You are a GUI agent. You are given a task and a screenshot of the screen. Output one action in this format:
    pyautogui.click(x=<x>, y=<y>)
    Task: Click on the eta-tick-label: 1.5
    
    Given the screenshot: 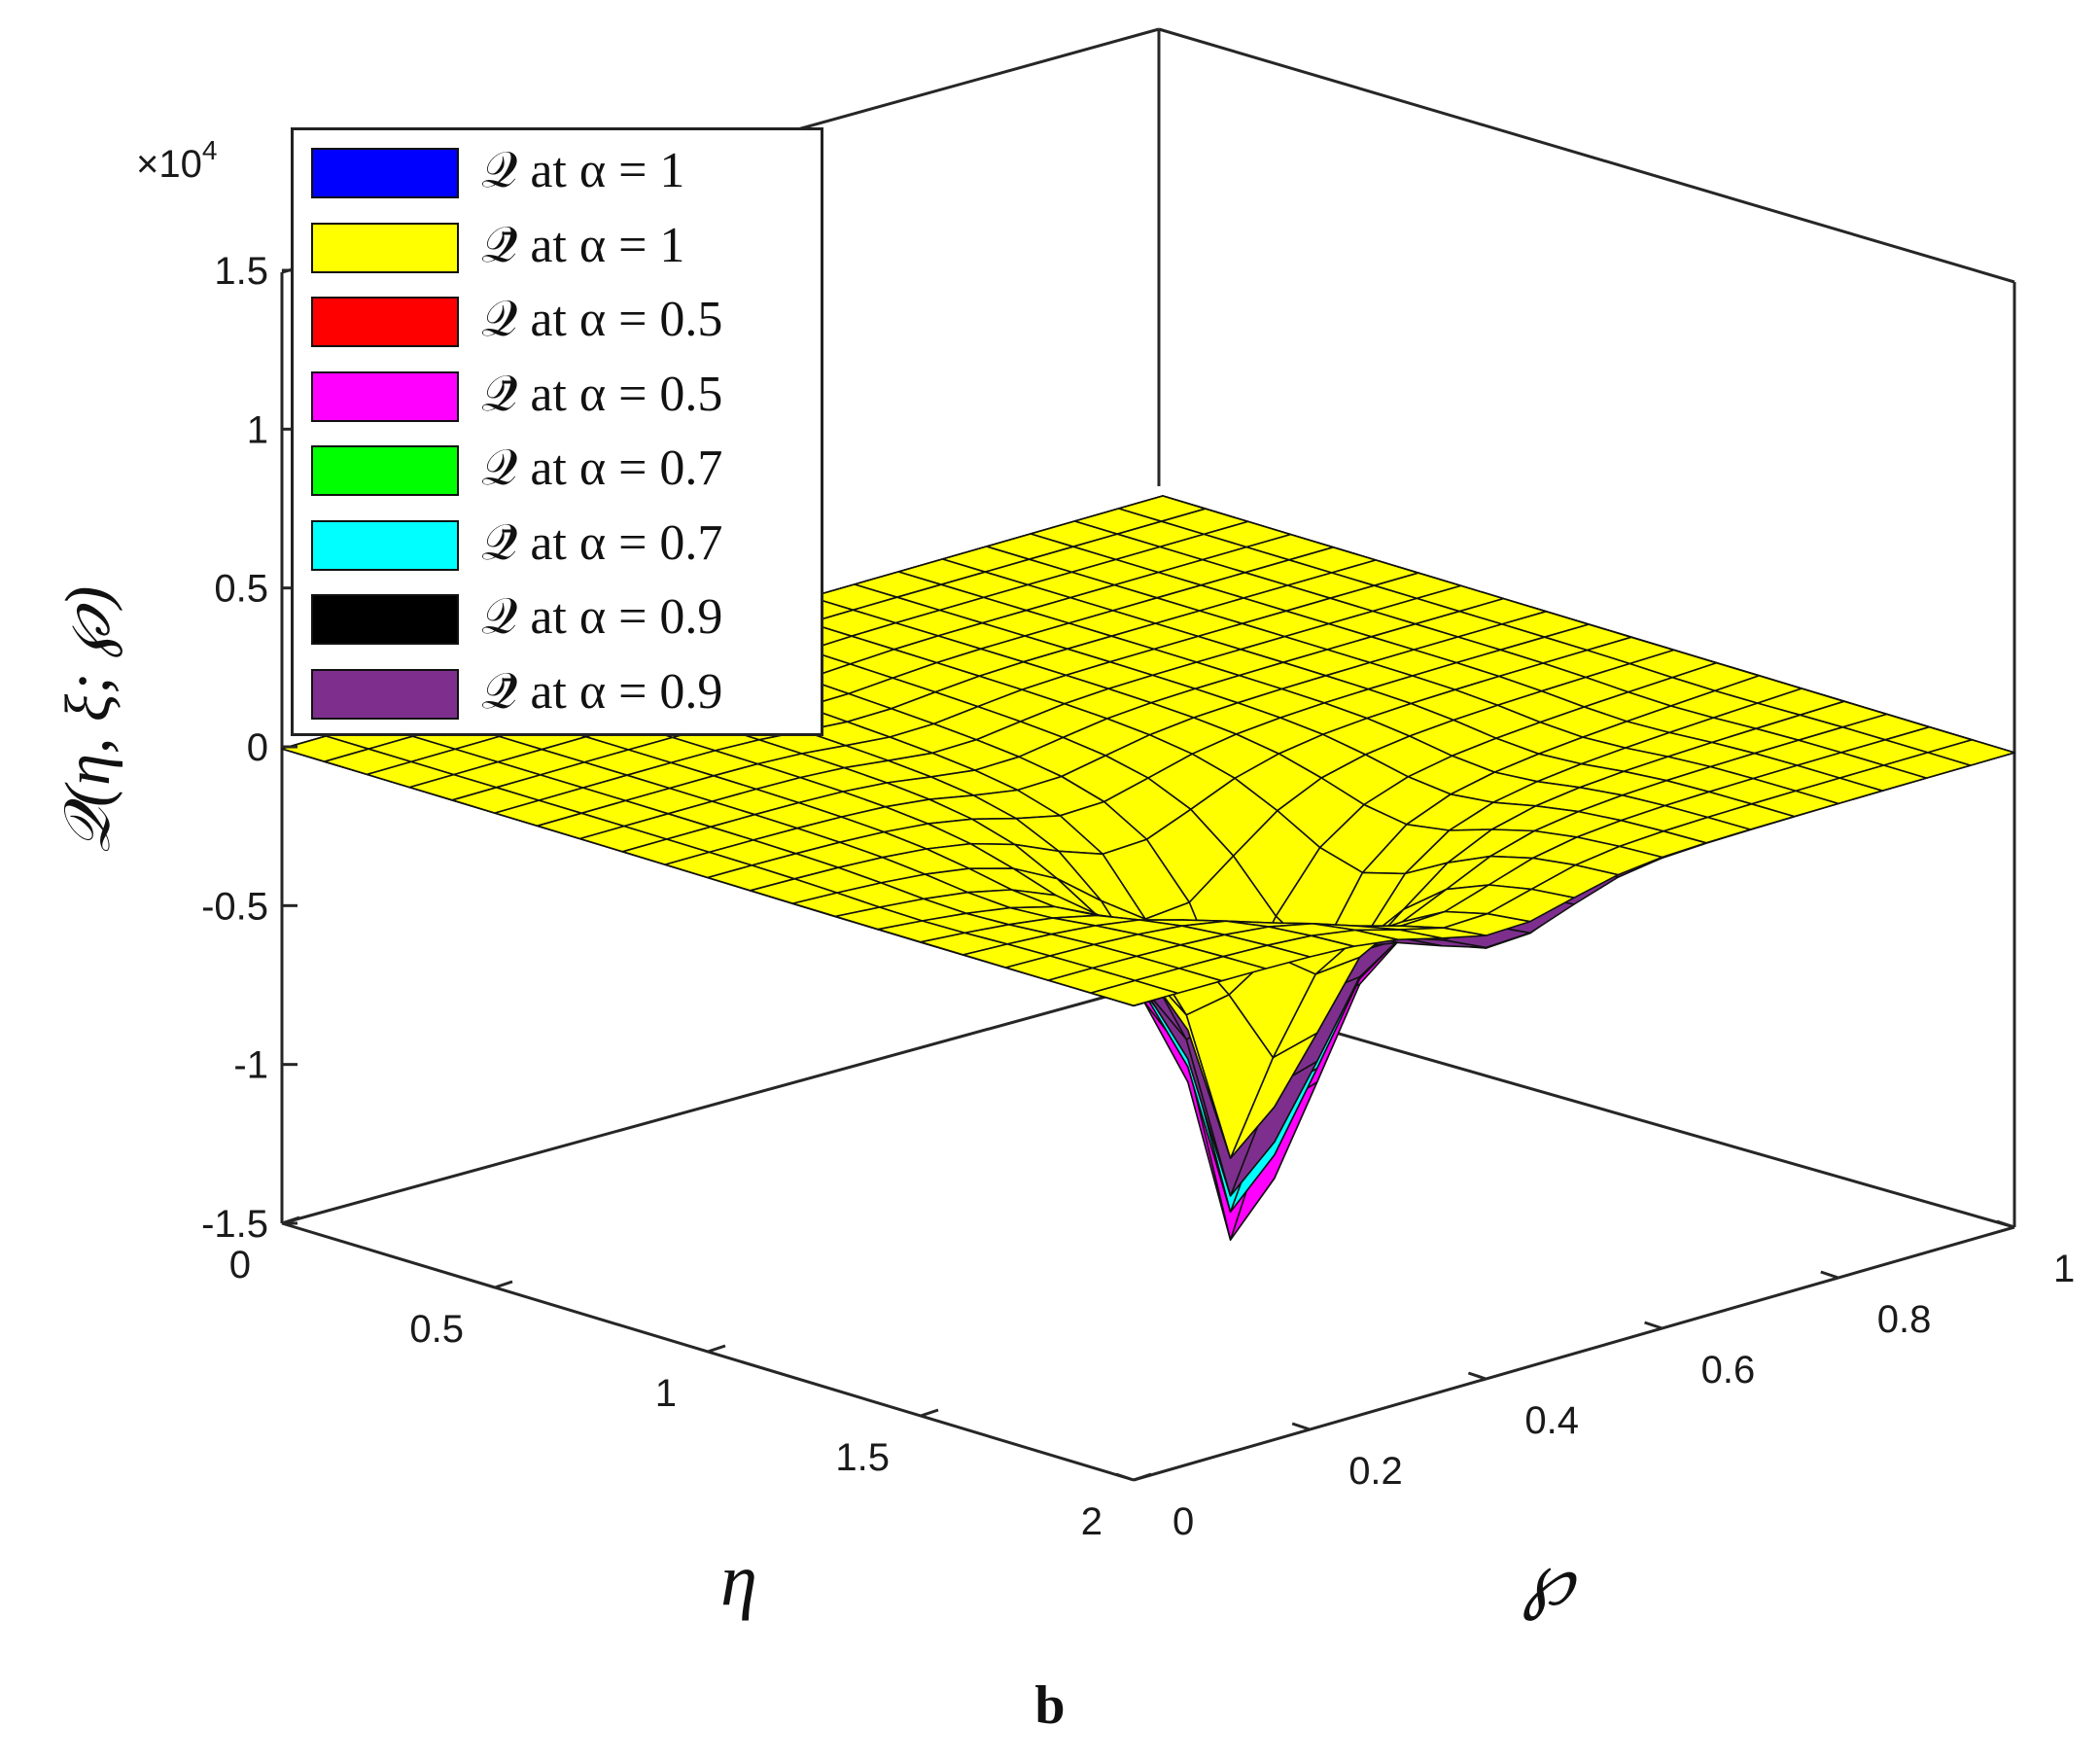 What is the action you would take?
    pyautogui.click(x=862, y=1457)
    